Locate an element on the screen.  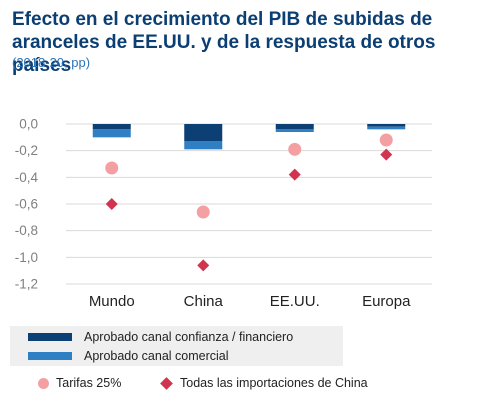
legend-item-china: Todas las importaciones de China is located at coordinates (264, 383).